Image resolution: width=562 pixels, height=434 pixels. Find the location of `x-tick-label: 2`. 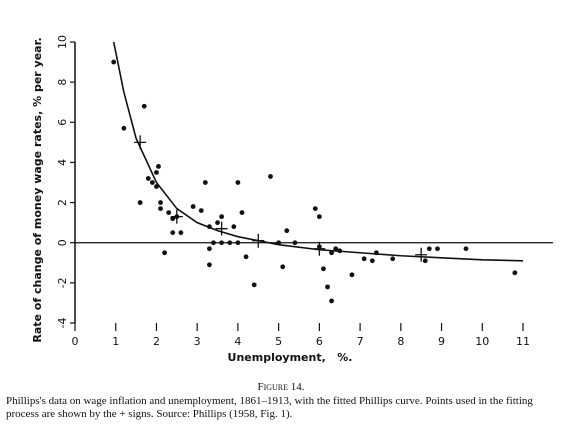

x-tick-label: 2 is located at coordinates (156, 341).